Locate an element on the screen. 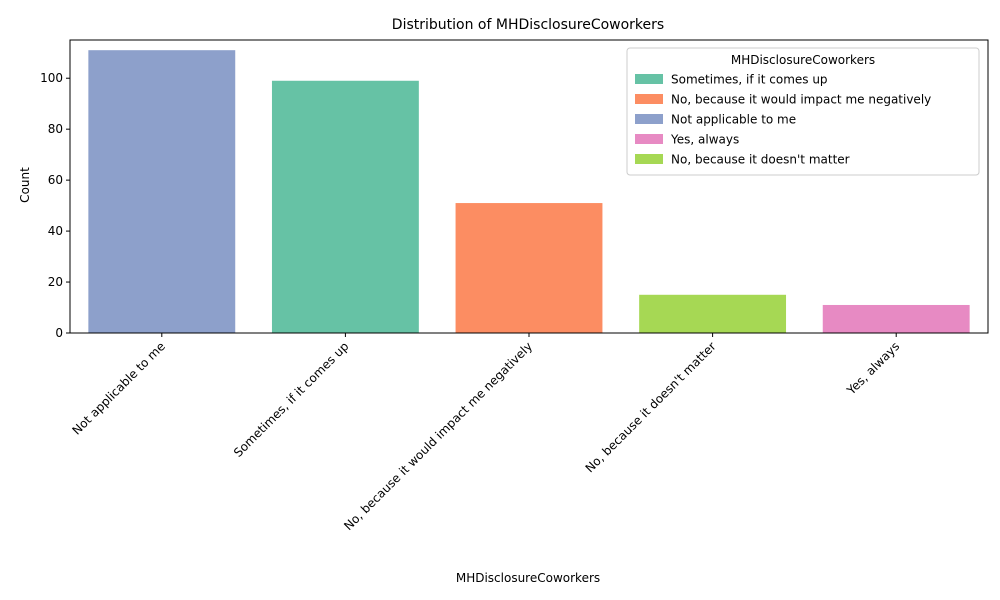 Image resolution: width=1000 pixels, height=600 pixels. legend-box is located at coordinates (803, 111).